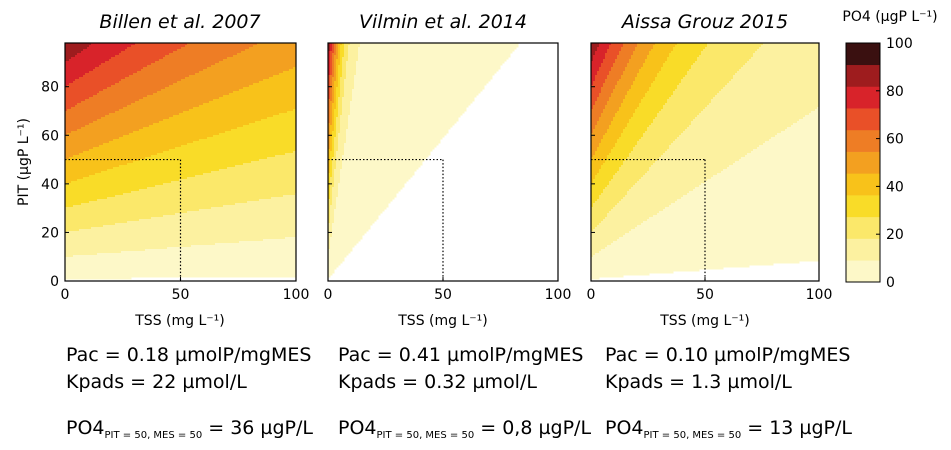  I want to click on kpads-text: Kpads = 22 µmol/L, so click(188, 382).